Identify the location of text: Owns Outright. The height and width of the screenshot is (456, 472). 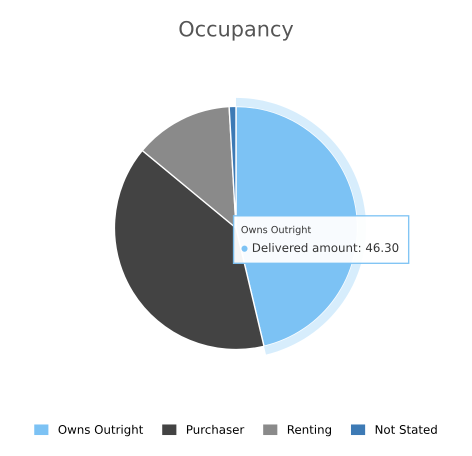
(276, 231).